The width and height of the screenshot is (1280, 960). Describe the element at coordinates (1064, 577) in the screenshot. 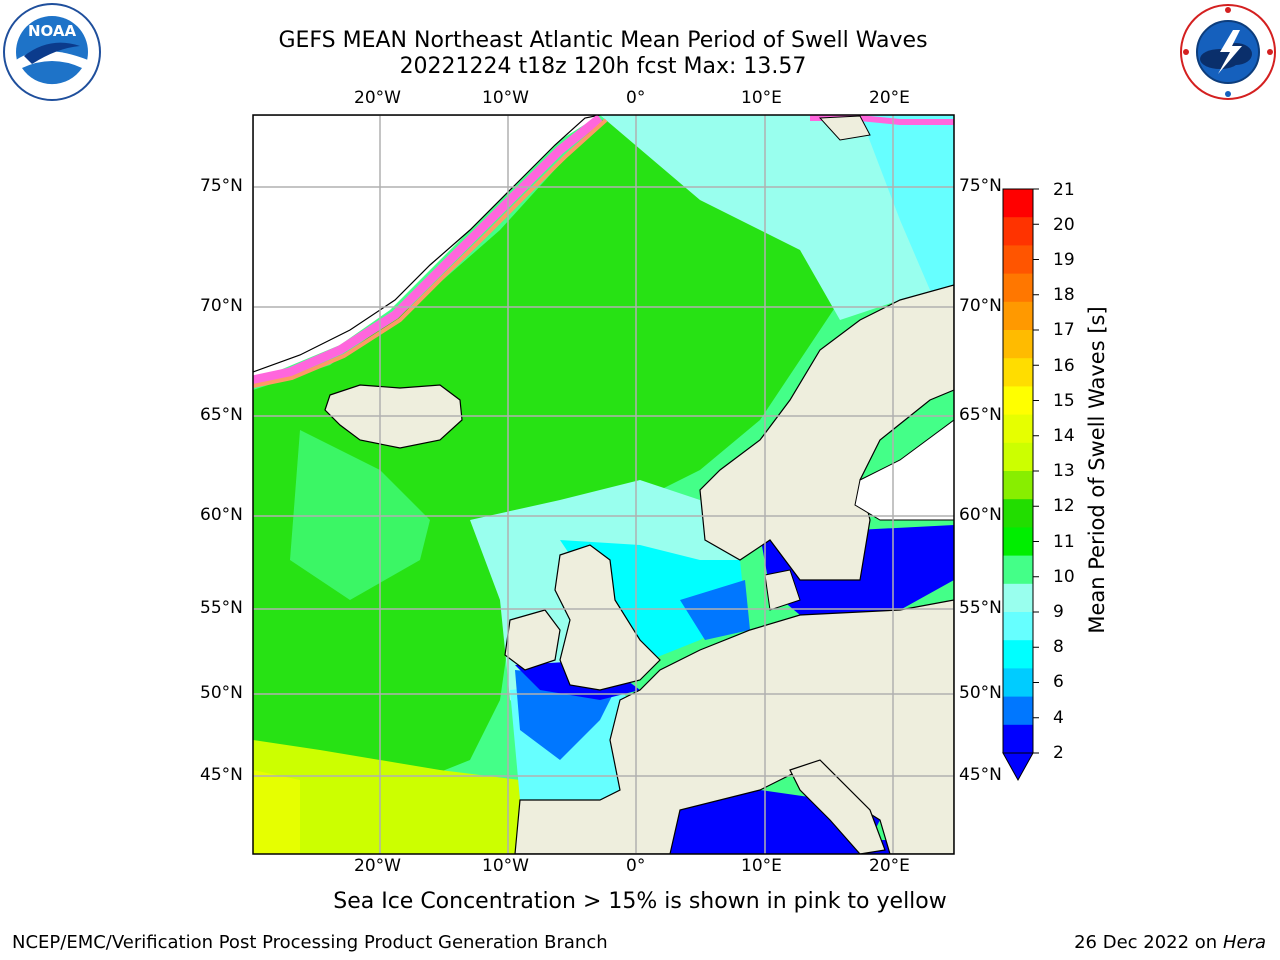

I see `colorbar-tick: 10` at that location.